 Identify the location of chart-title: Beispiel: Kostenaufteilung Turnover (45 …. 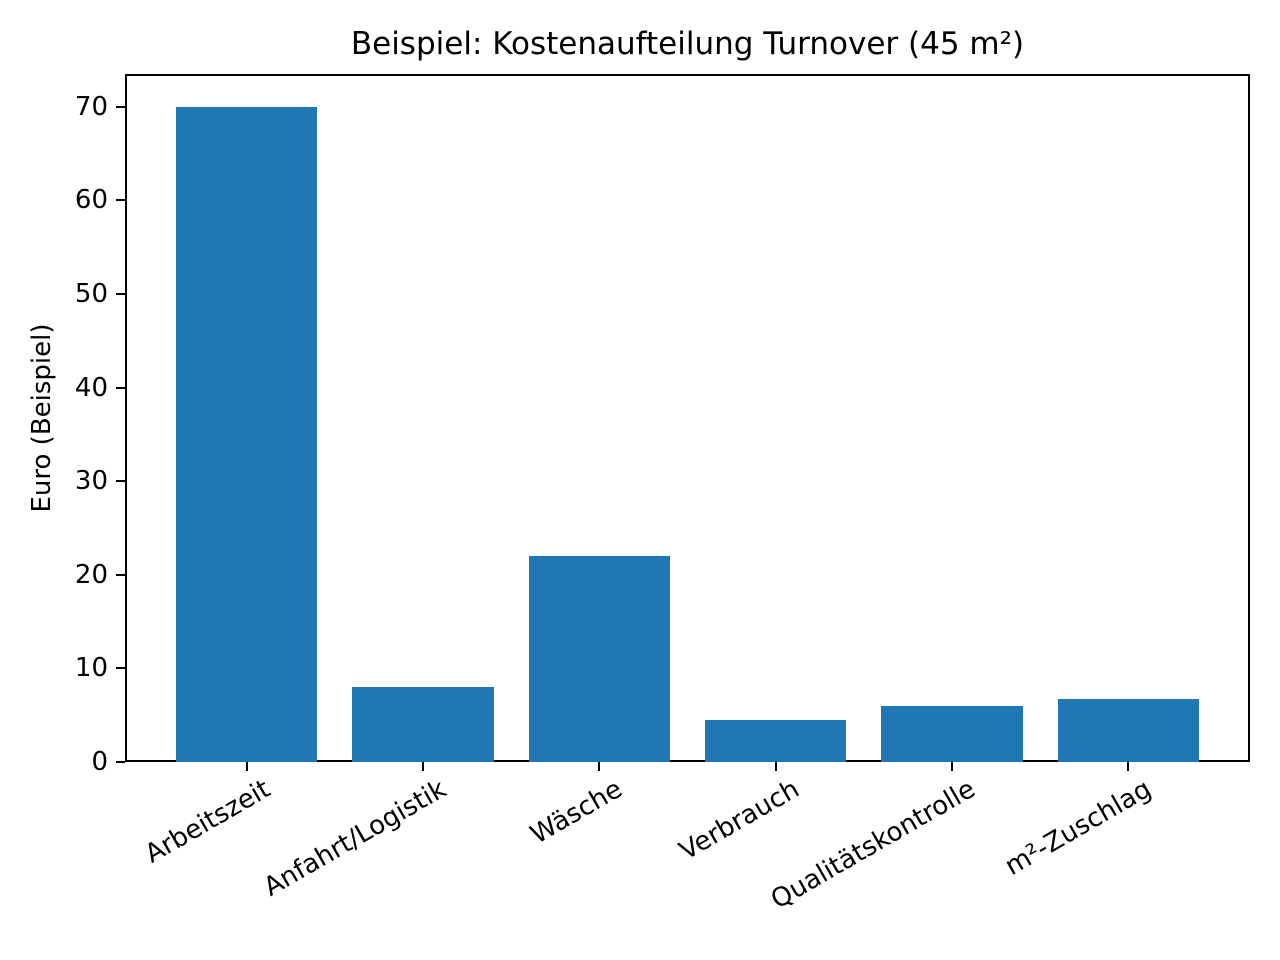
(687, 44).